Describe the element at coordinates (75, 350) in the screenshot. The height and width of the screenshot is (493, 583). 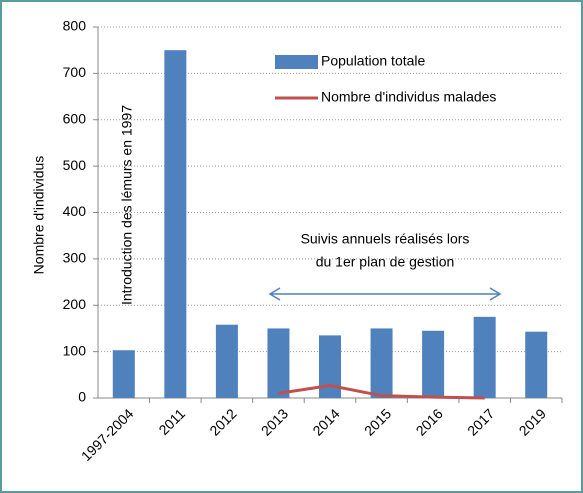
I see `y-tick-label: 100` at that location.